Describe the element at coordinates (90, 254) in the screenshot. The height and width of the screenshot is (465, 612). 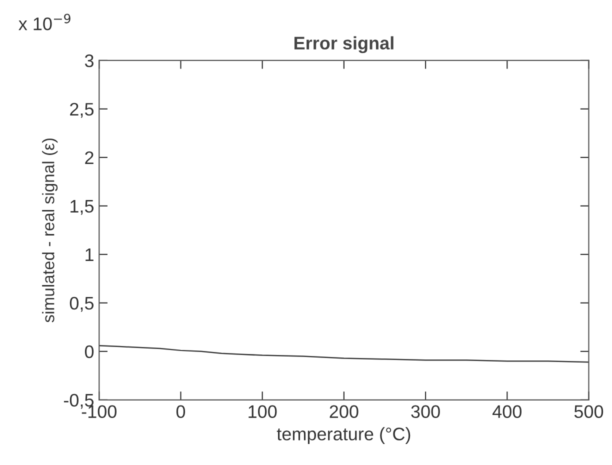
I see `y-tick-label: 1` at that location.